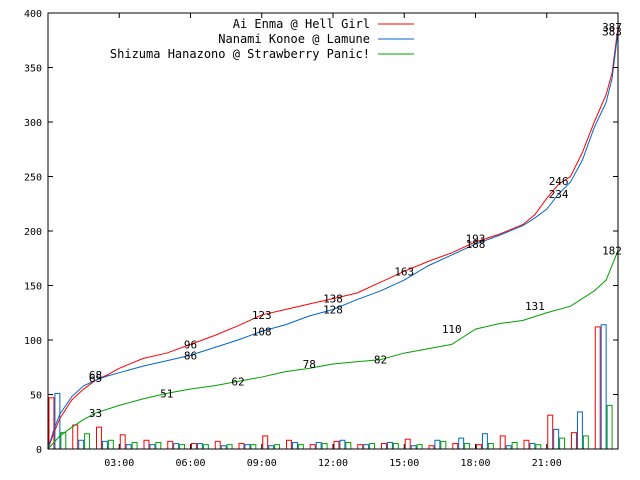  Describe the element at coordinates (33, 14) in the screenshot. I see `y-tick-label: 400` at that location.